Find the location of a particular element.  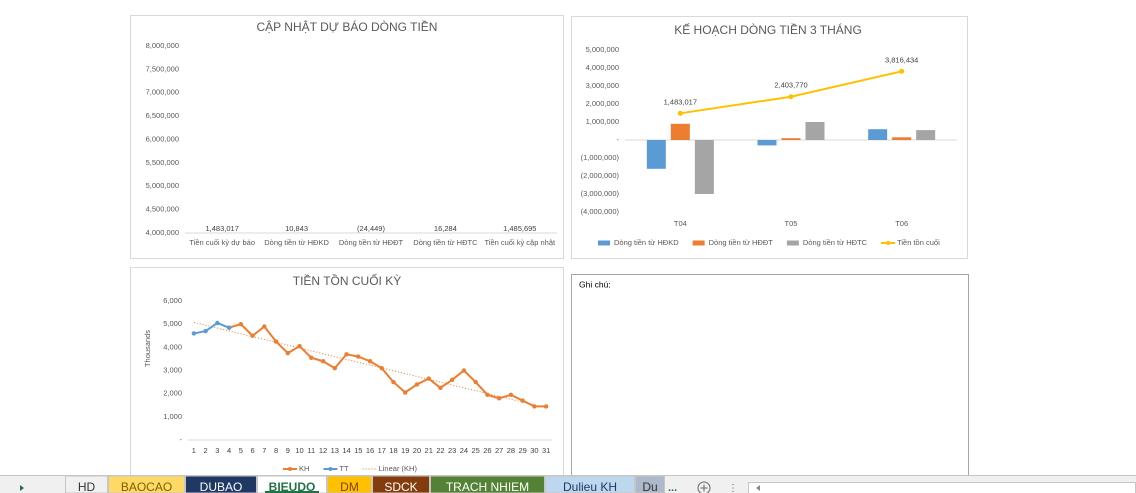

x-tick-label: 31 is located at coordinates (546, 450).